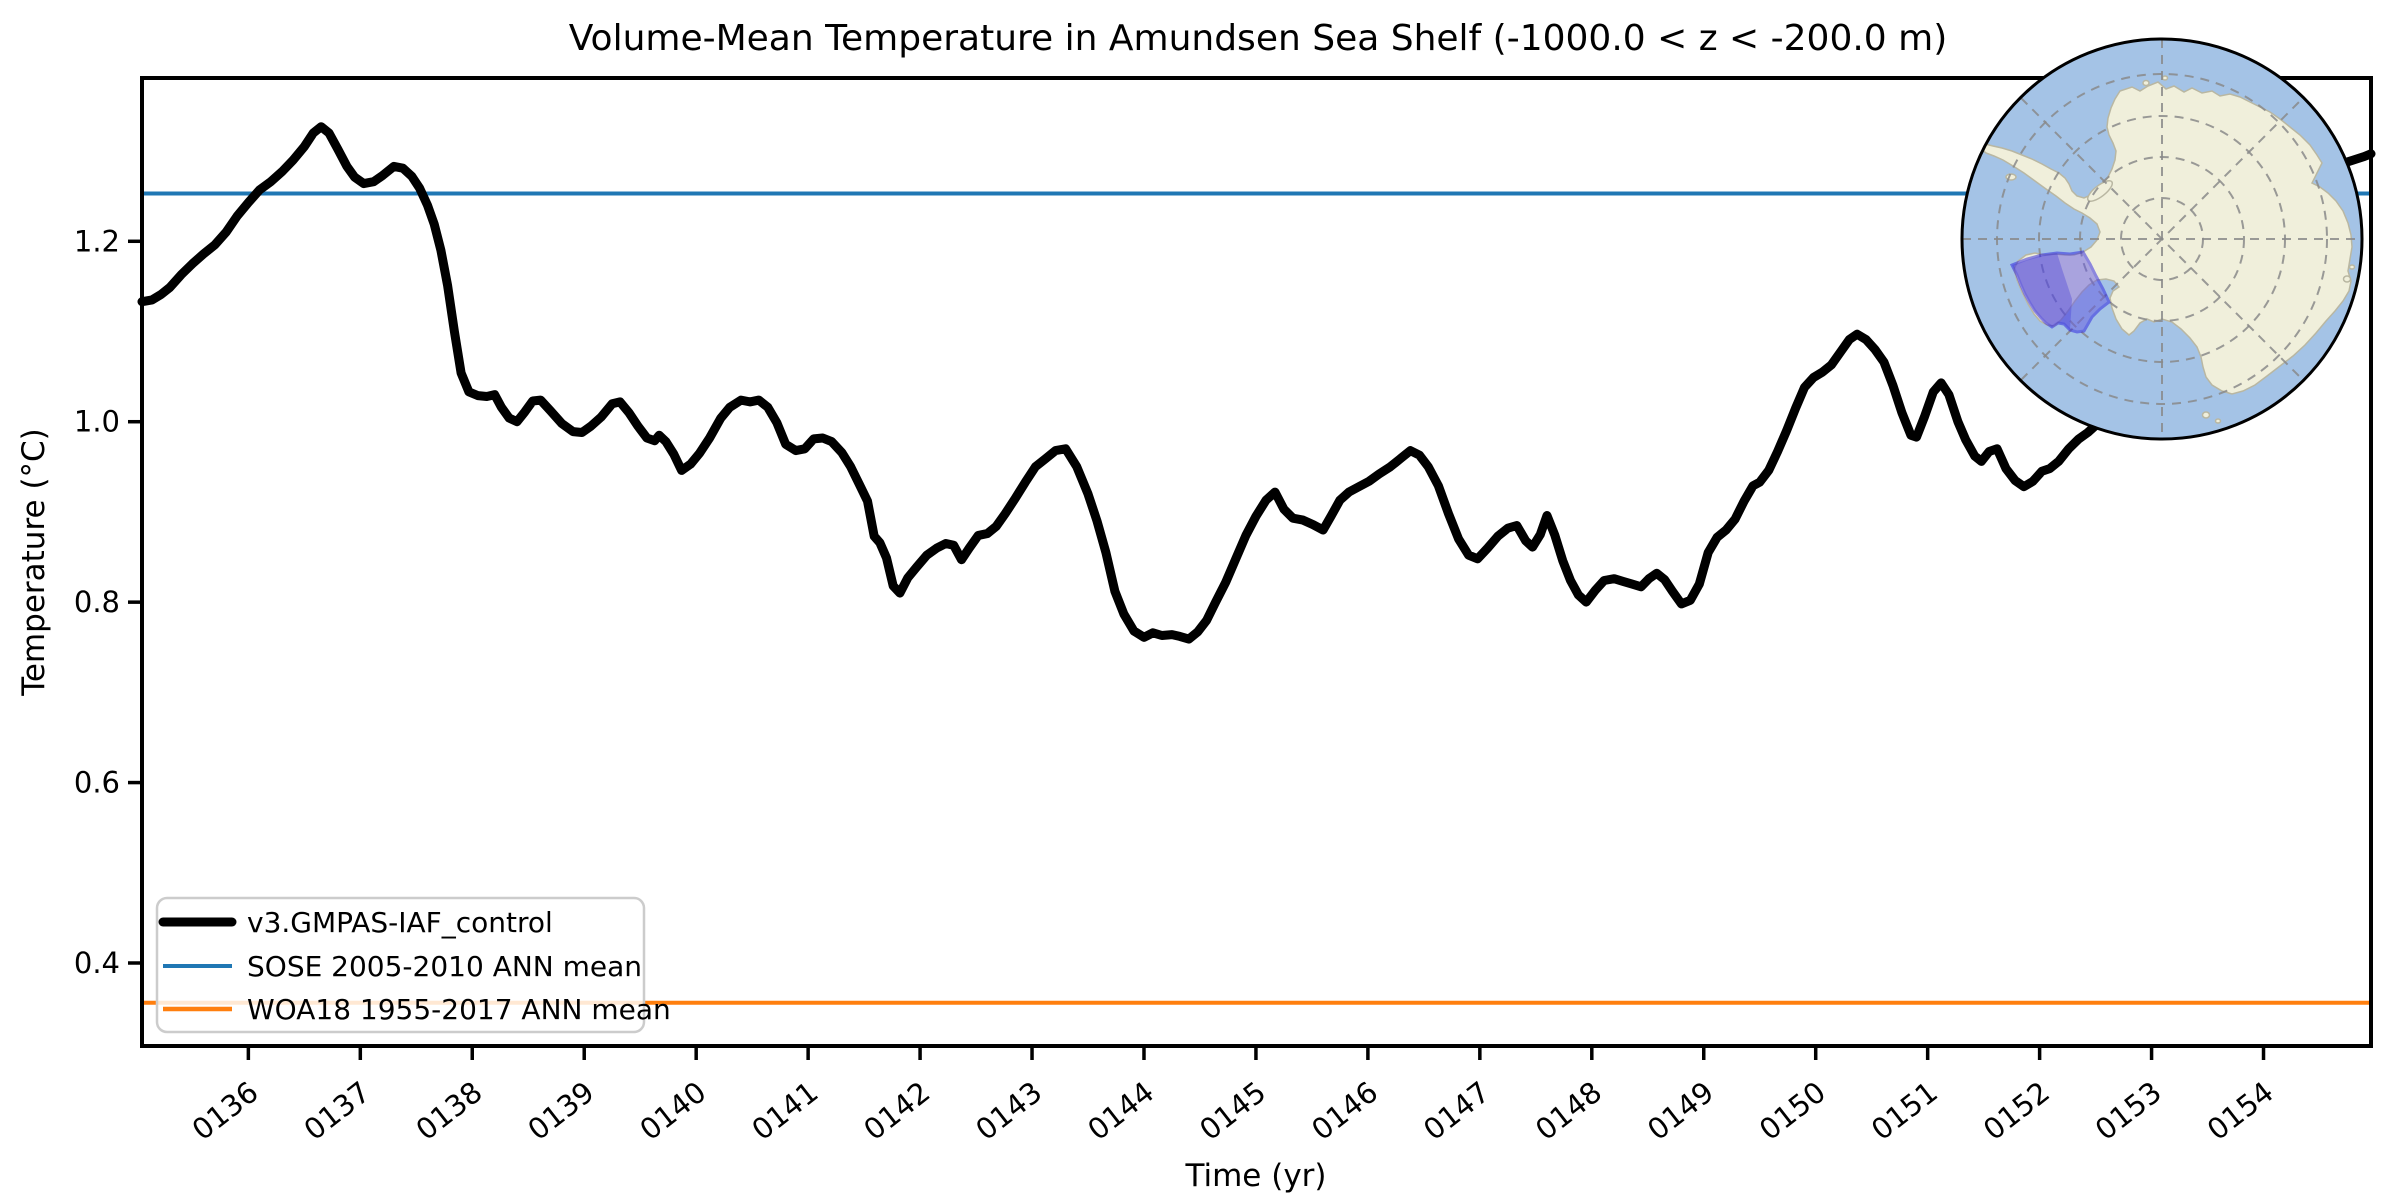 The image size is (2400, 1200). What do you see at coordinates (444, 966) in the screenshot?
I see `legend-label-sose: SOSE 2005-2010 ANN mean` at bounding box center [444, 966].